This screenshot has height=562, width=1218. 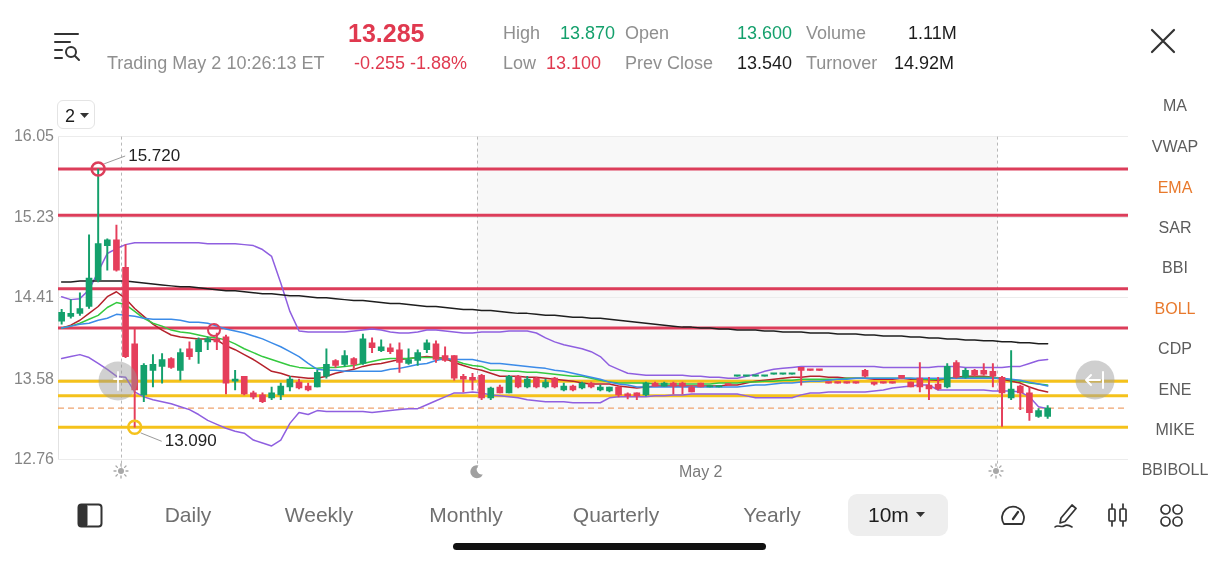 I want to click on dropdown-button: 2, so click(x=76, y=114).